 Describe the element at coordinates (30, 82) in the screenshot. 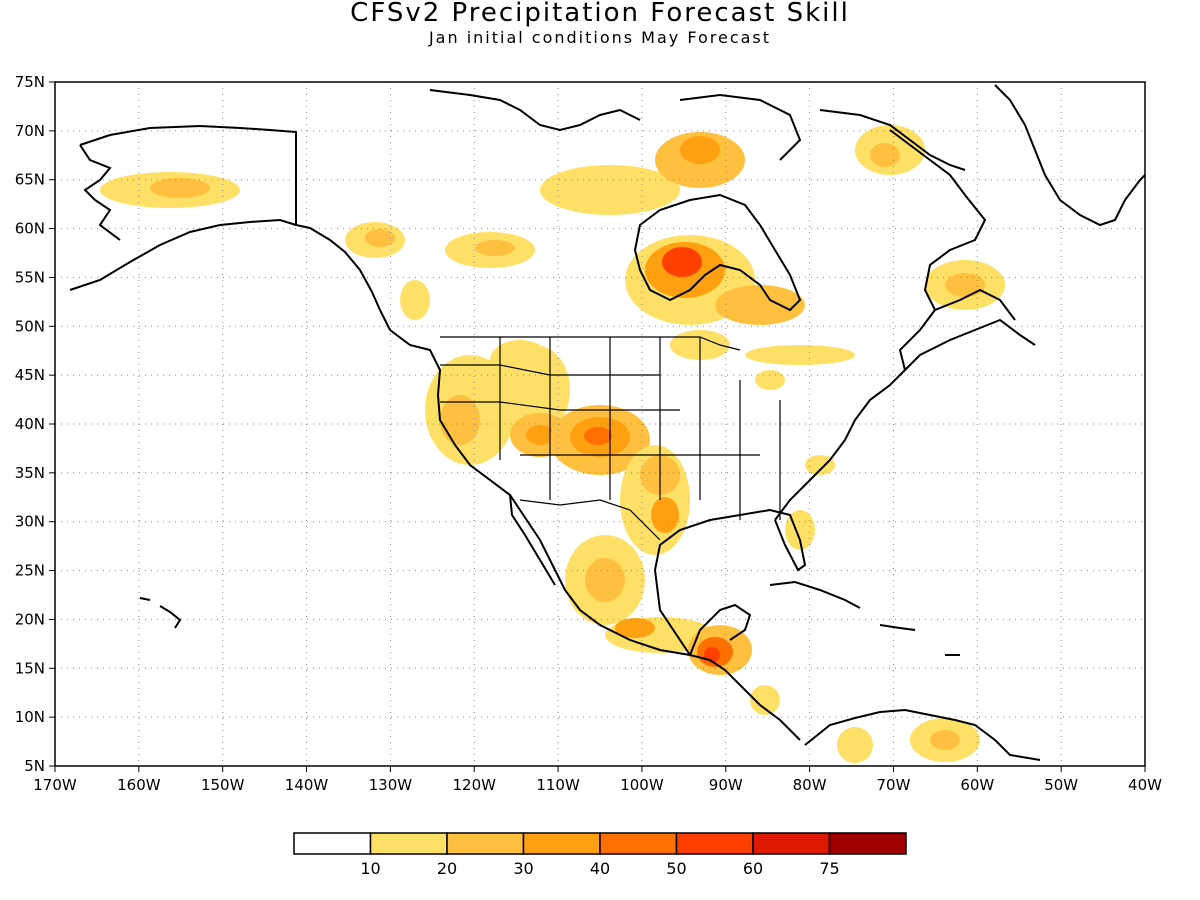

I see `lat-tick-label: 75N` at that location.